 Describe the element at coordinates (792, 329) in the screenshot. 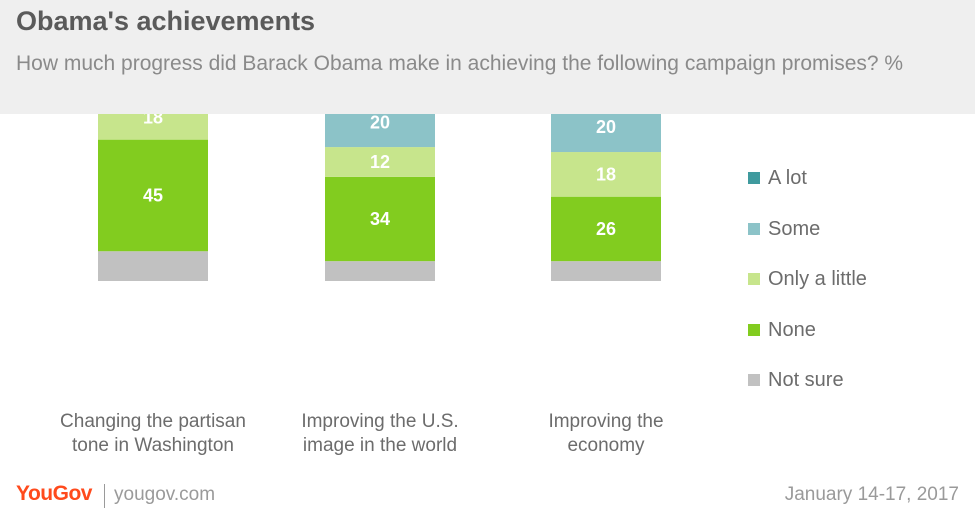

I see `legend-label: None` at that location.